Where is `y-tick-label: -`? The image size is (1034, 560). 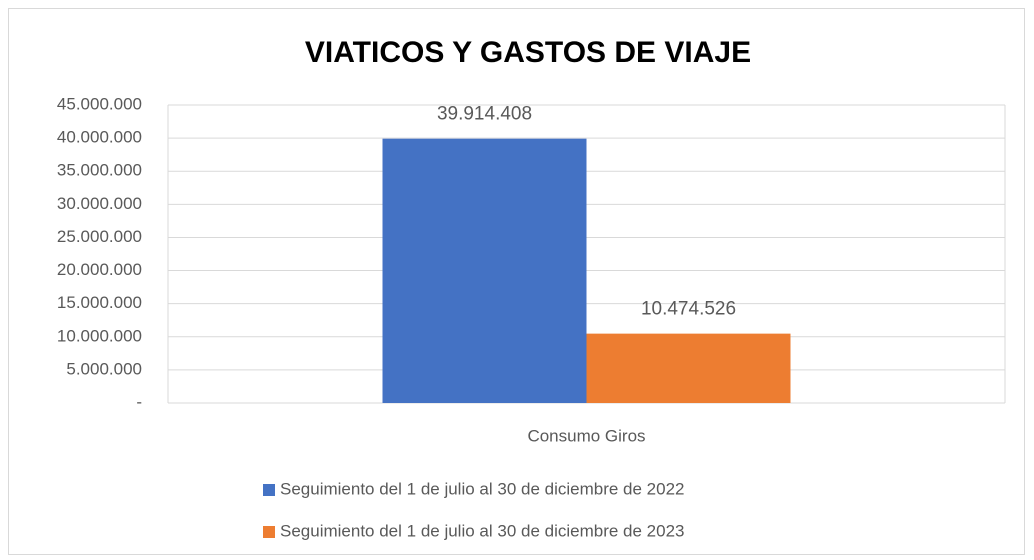 y-tick-label: - is located at coordinates (139, 401).